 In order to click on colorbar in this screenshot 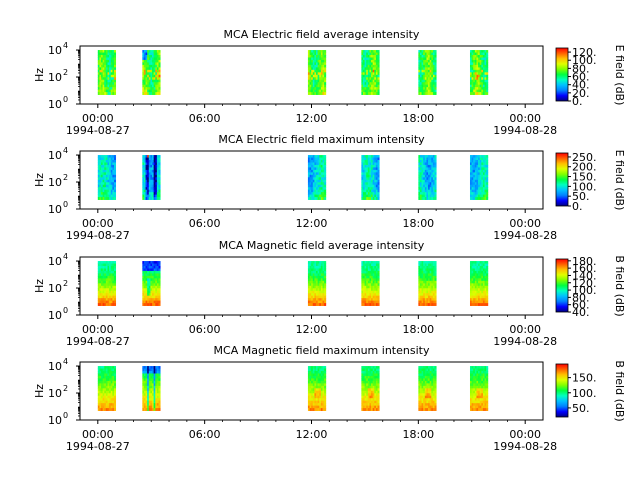, I will do `click(562, 74)`.